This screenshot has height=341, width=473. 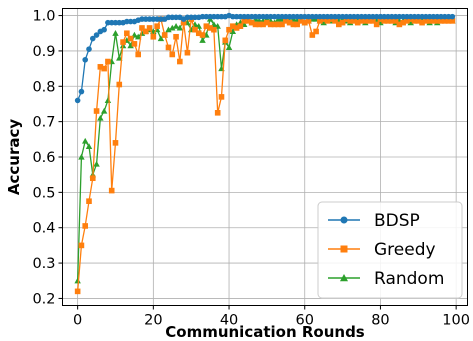 I want to click on y-tick-label: 1.0, so click(x=43, y=17).